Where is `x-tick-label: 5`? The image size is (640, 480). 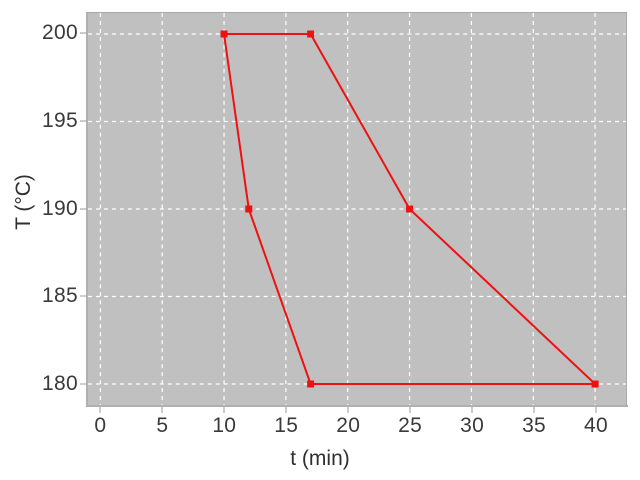
x-tick-label: 5 is located at coordinates (162, 425).